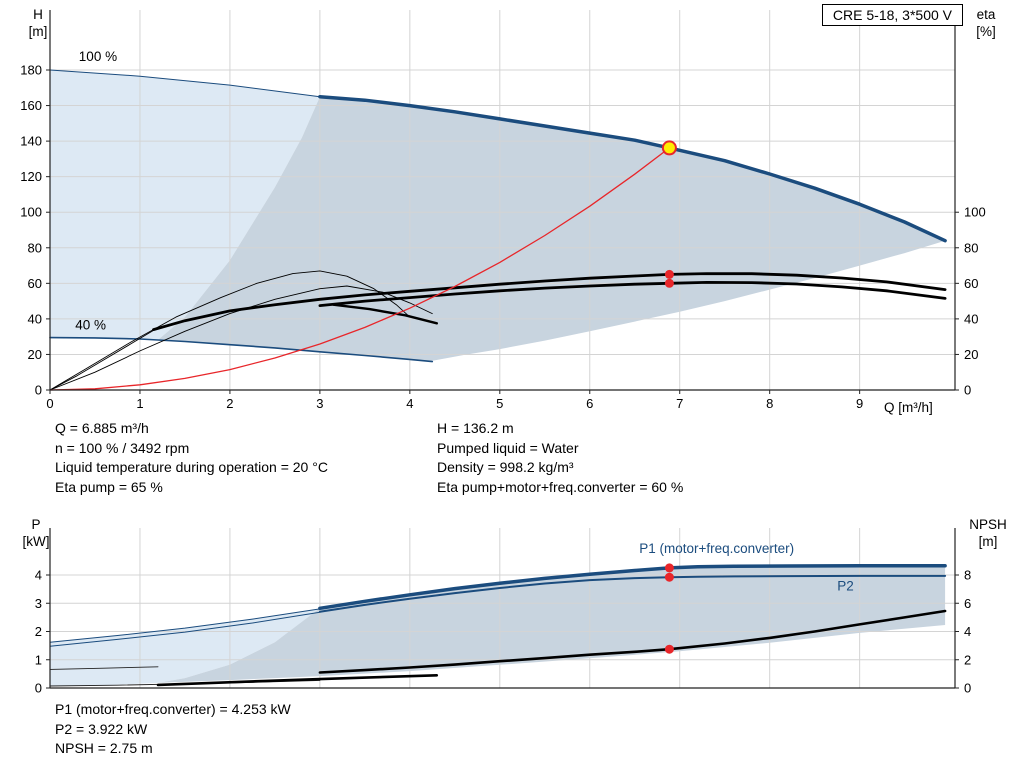 This screenshot has height=781, width=1024. Describe the element at coordinates (409, 403) in the screenshot. I see `x-tick-label: 4` at that location.